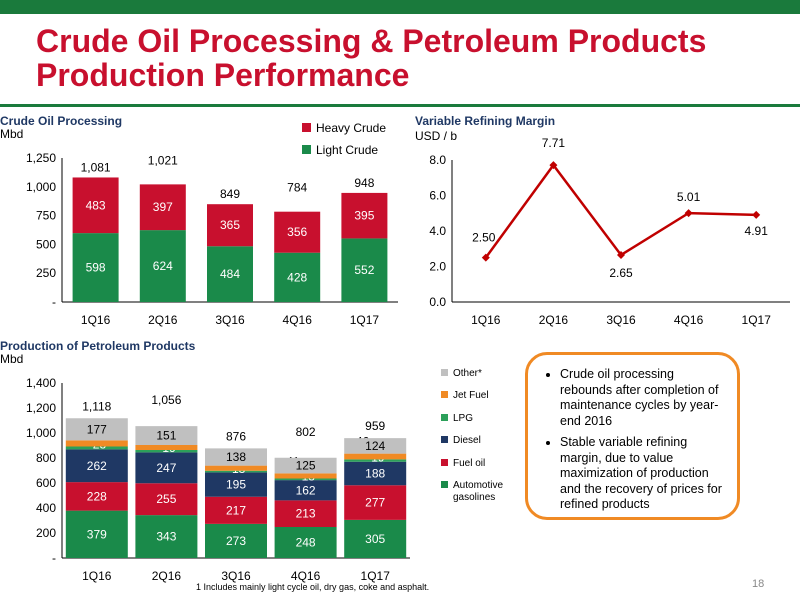  I want to click on margin-label-4q16: 5.01, so click(689, 197).